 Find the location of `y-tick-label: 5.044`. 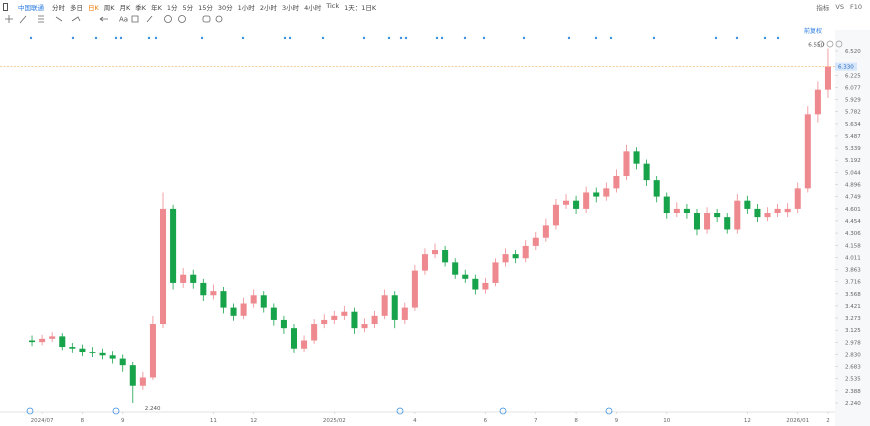

y-tick-label: 5.044 is located at coordinates (853, 173).